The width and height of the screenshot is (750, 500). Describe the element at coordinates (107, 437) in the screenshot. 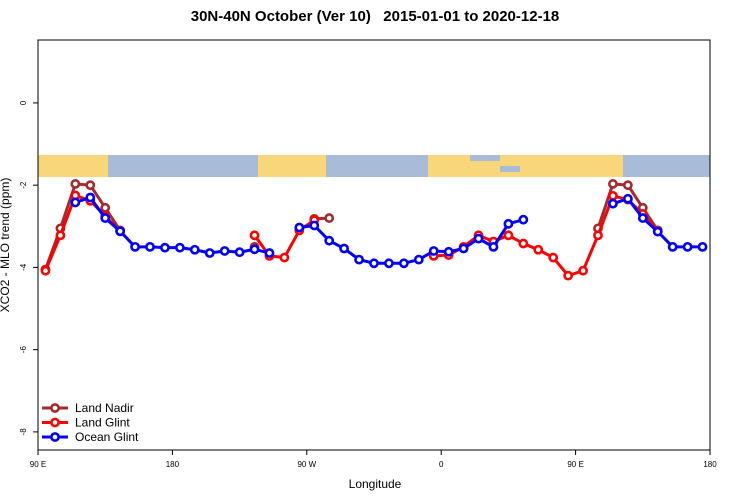

I see `legend-label: Ocean Glint` at that location.